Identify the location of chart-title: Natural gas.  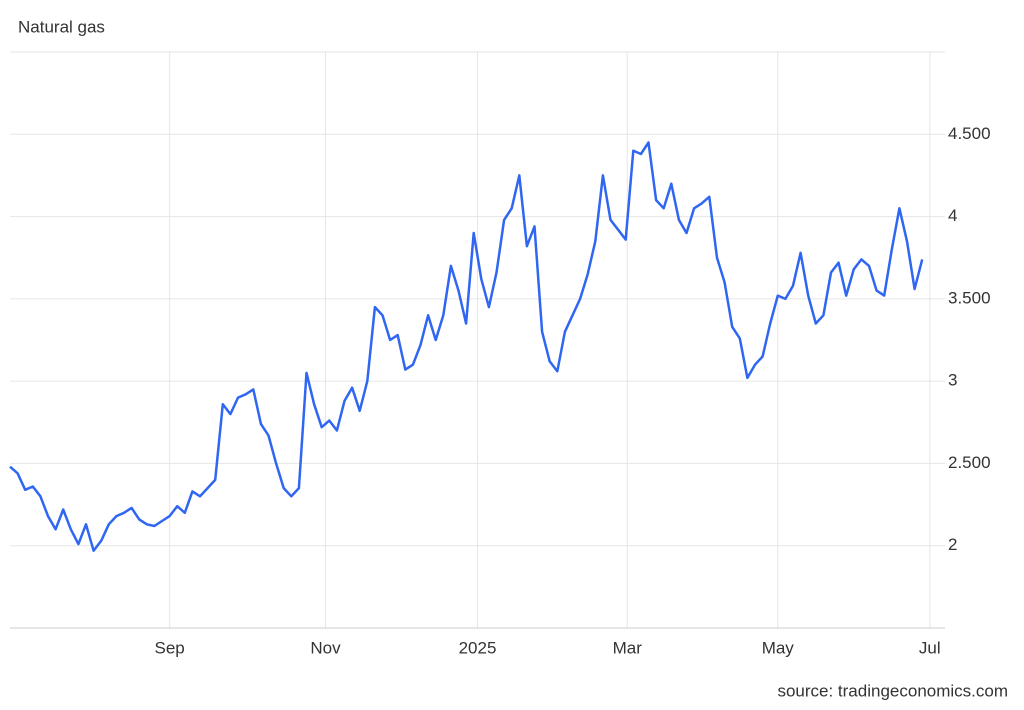
(61, 26).